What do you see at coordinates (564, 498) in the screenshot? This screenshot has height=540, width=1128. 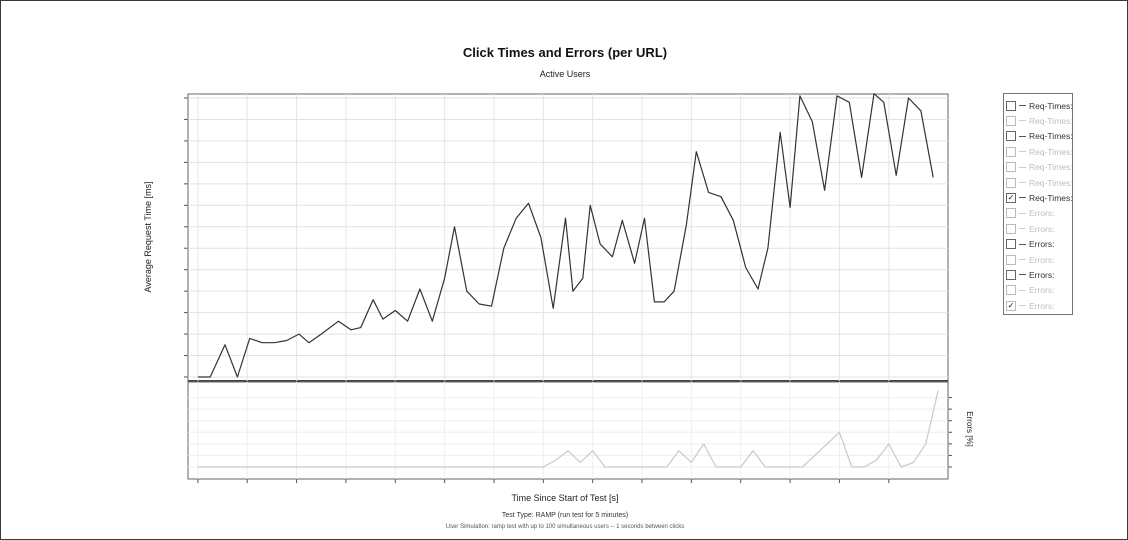 I see `x-axis-title: Time Since Start of Test [s]` at bounding box center [564, 498].